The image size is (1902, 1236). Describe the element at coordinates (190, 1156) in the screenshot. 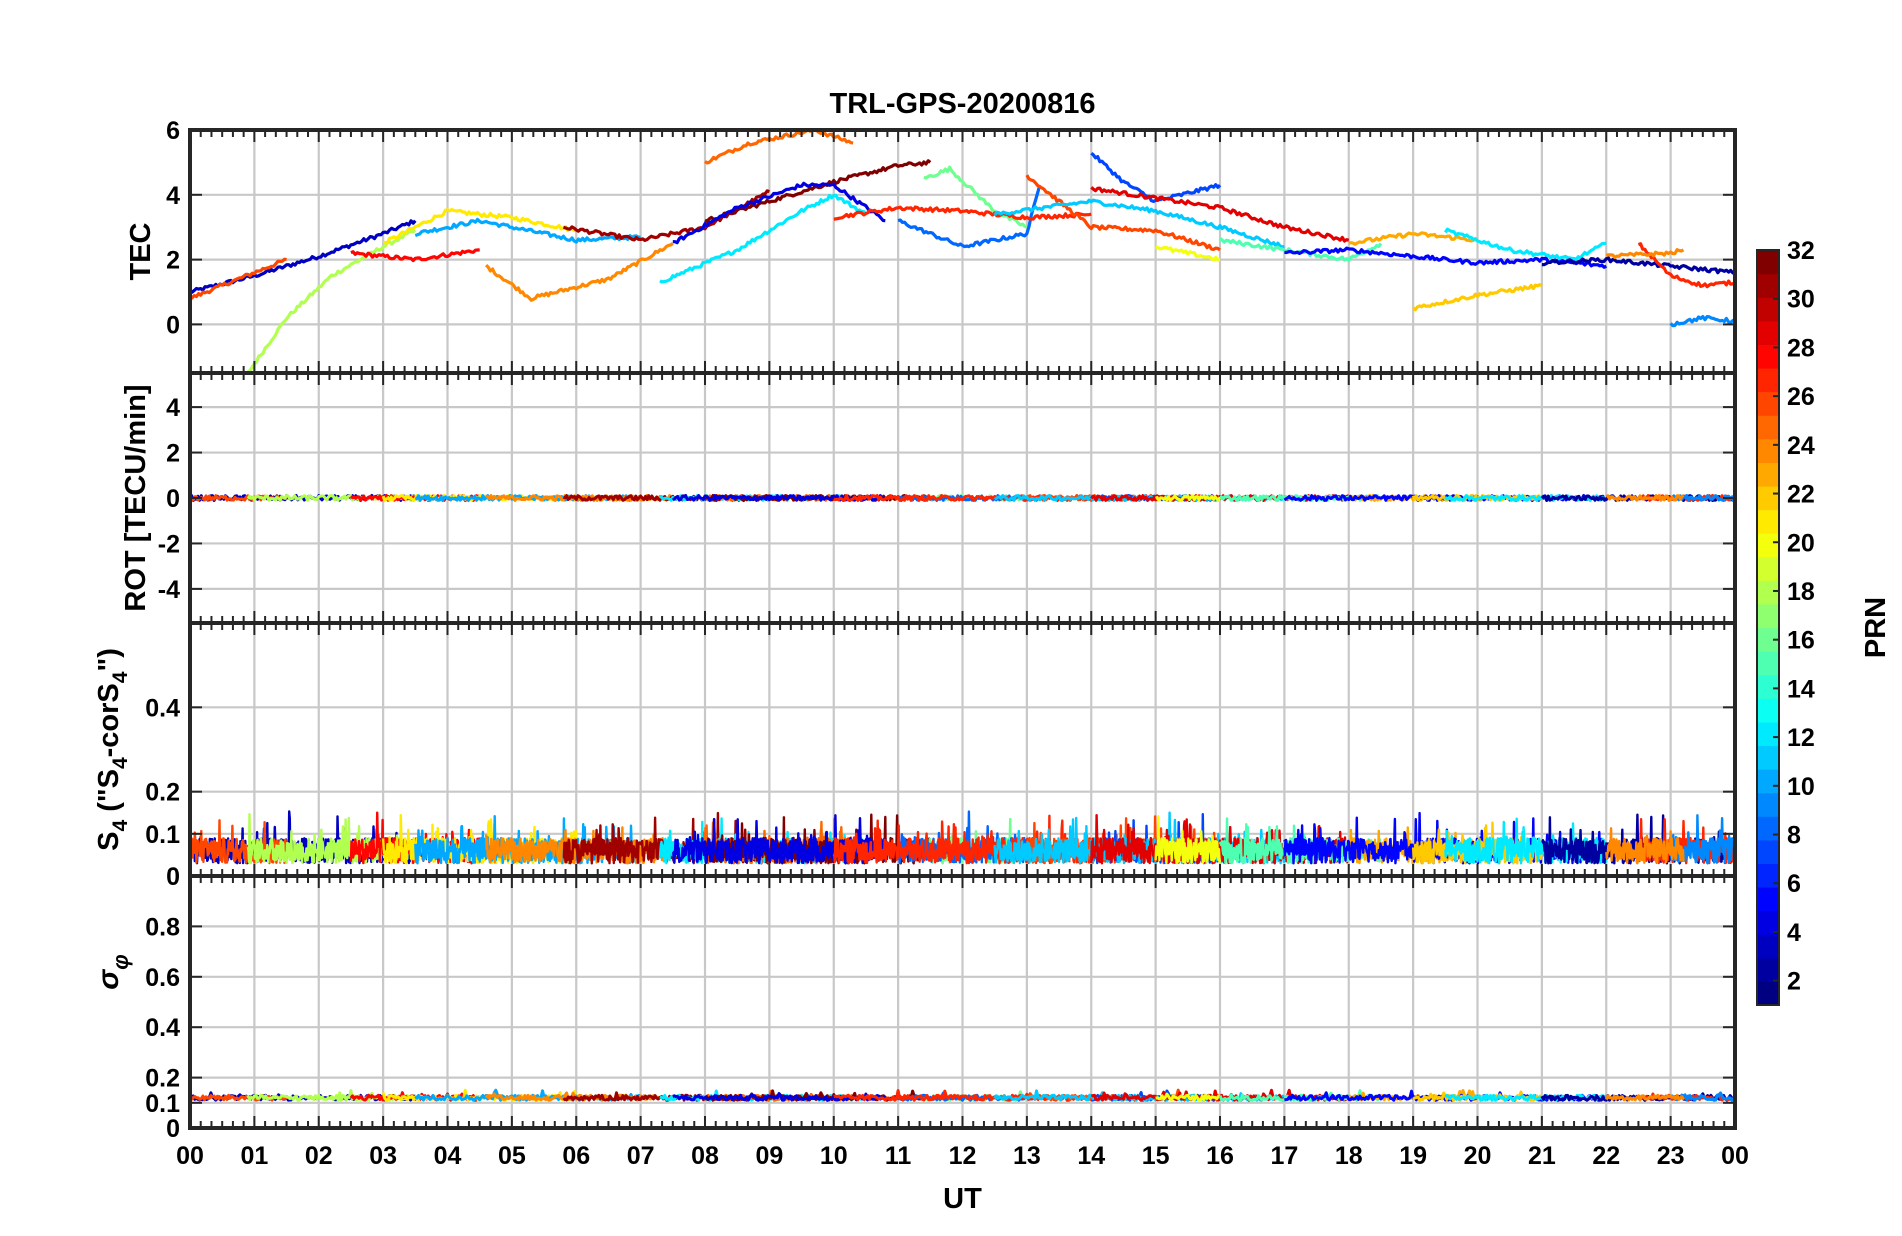

I see `x-tick-label: 00` at that location.